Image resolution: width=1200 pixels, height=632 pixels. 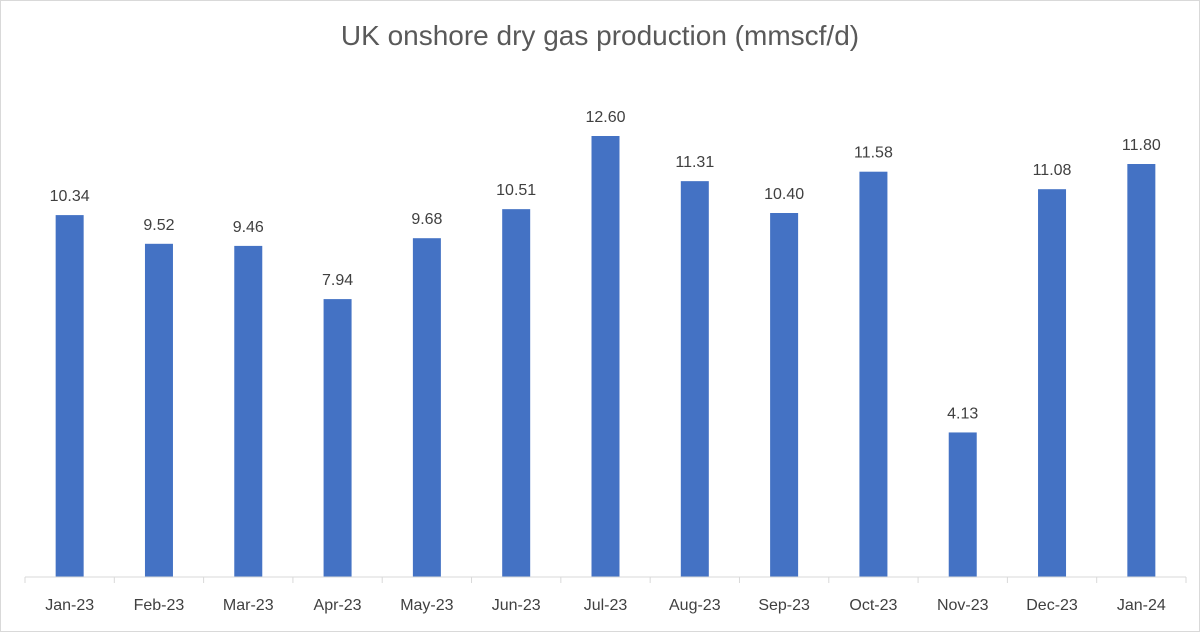 What do you see at coordinates (516, 190) in the screenshot?
I see `data-label-jun-23: 10.51` at bounding box center [516, 190].